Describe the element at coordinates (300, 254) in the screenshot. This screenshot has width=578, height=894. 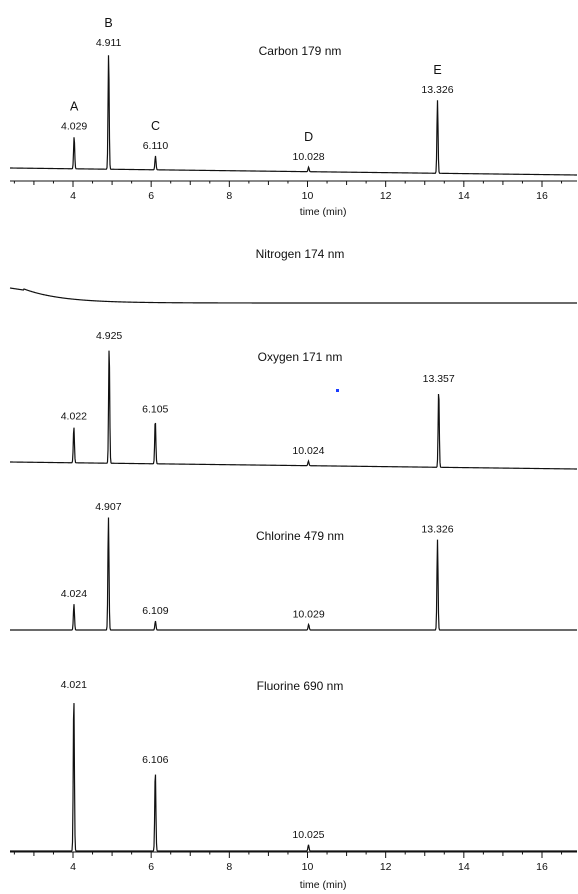
I see `panel-title: Nitrogen 174 nm` at that location.